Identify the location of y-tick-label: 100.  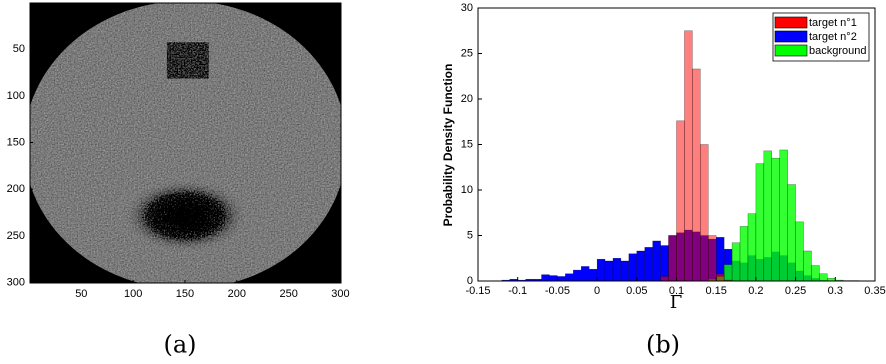
(16, 96).